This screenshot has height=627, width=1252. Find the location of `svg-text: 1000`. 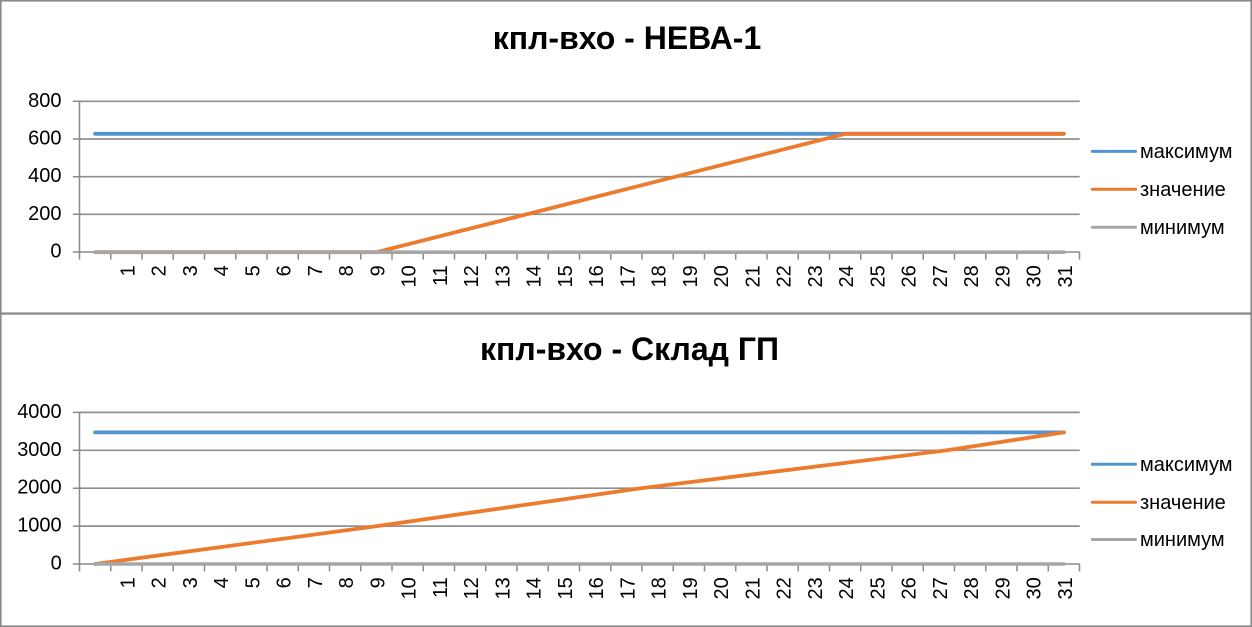

svg-text: 1000 is located at coordinates (39, 526).